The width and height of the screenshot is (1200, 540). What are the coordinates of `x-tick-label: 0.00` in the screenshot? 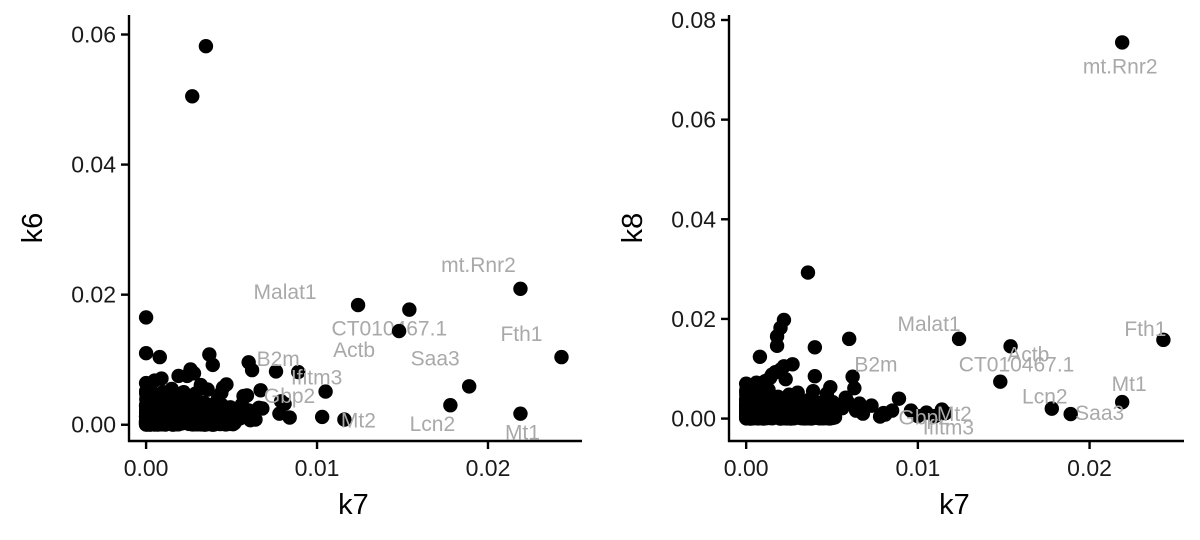 It's located at (746, 468).